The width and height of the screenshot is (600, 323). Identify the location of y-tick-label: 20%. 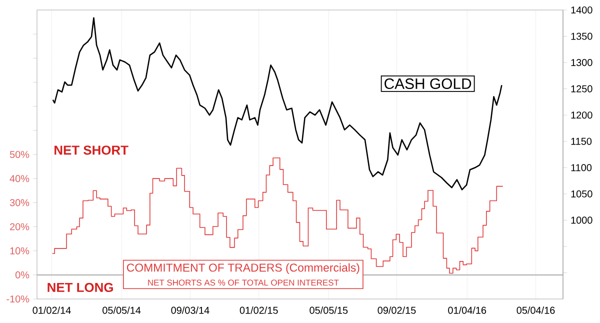
(20, 226).